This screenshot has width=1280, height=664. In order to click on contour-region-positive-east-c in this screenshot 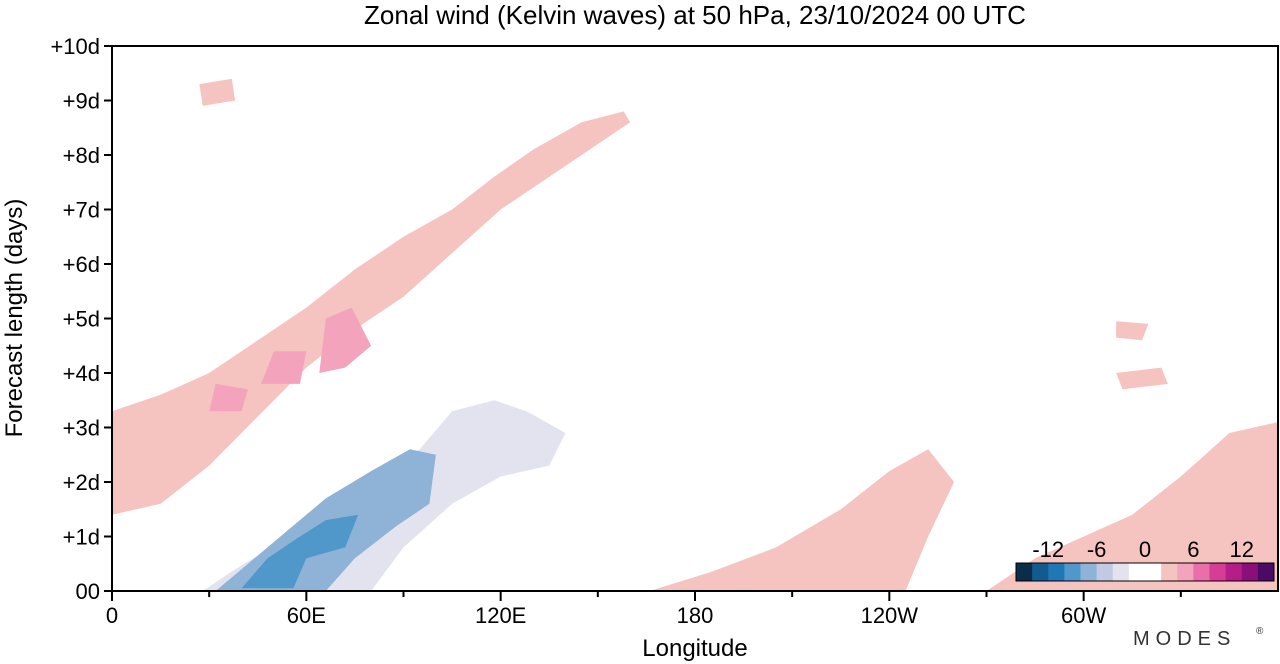, I will do `click(1142, 378)`.